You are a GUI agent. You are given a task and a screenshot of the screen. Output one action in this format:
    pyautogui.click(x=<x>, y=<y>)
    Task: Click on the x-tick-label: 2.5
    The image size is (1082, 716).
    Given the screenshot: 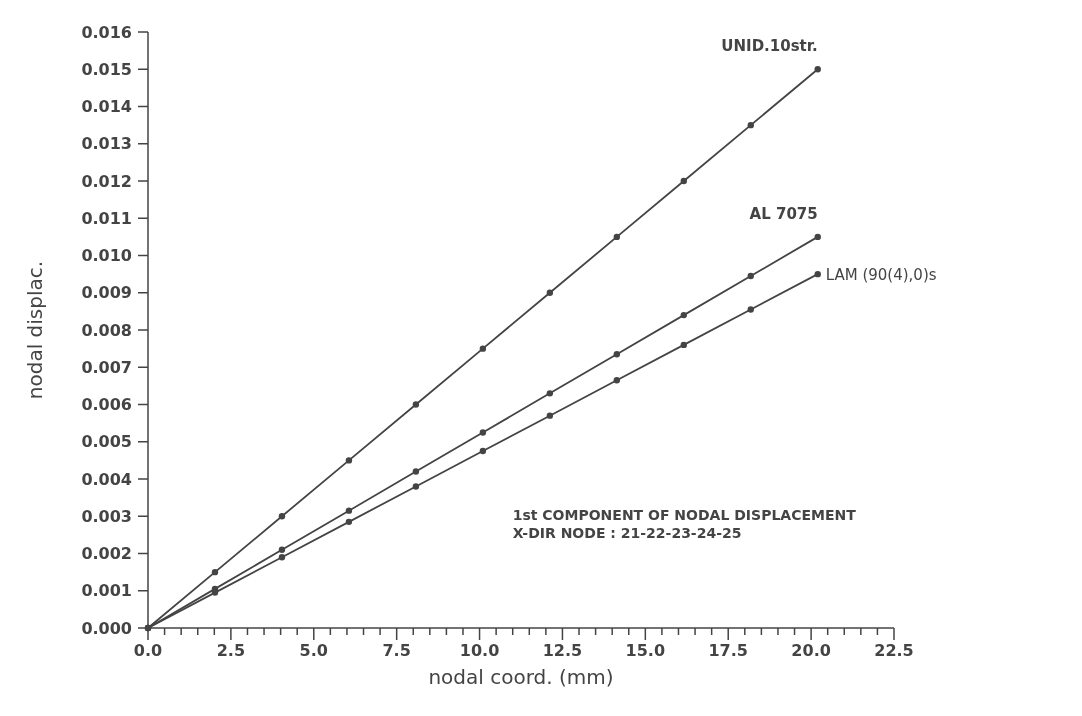 What is the action you would take?
    pyautogui.click(x=231, y=650)
    